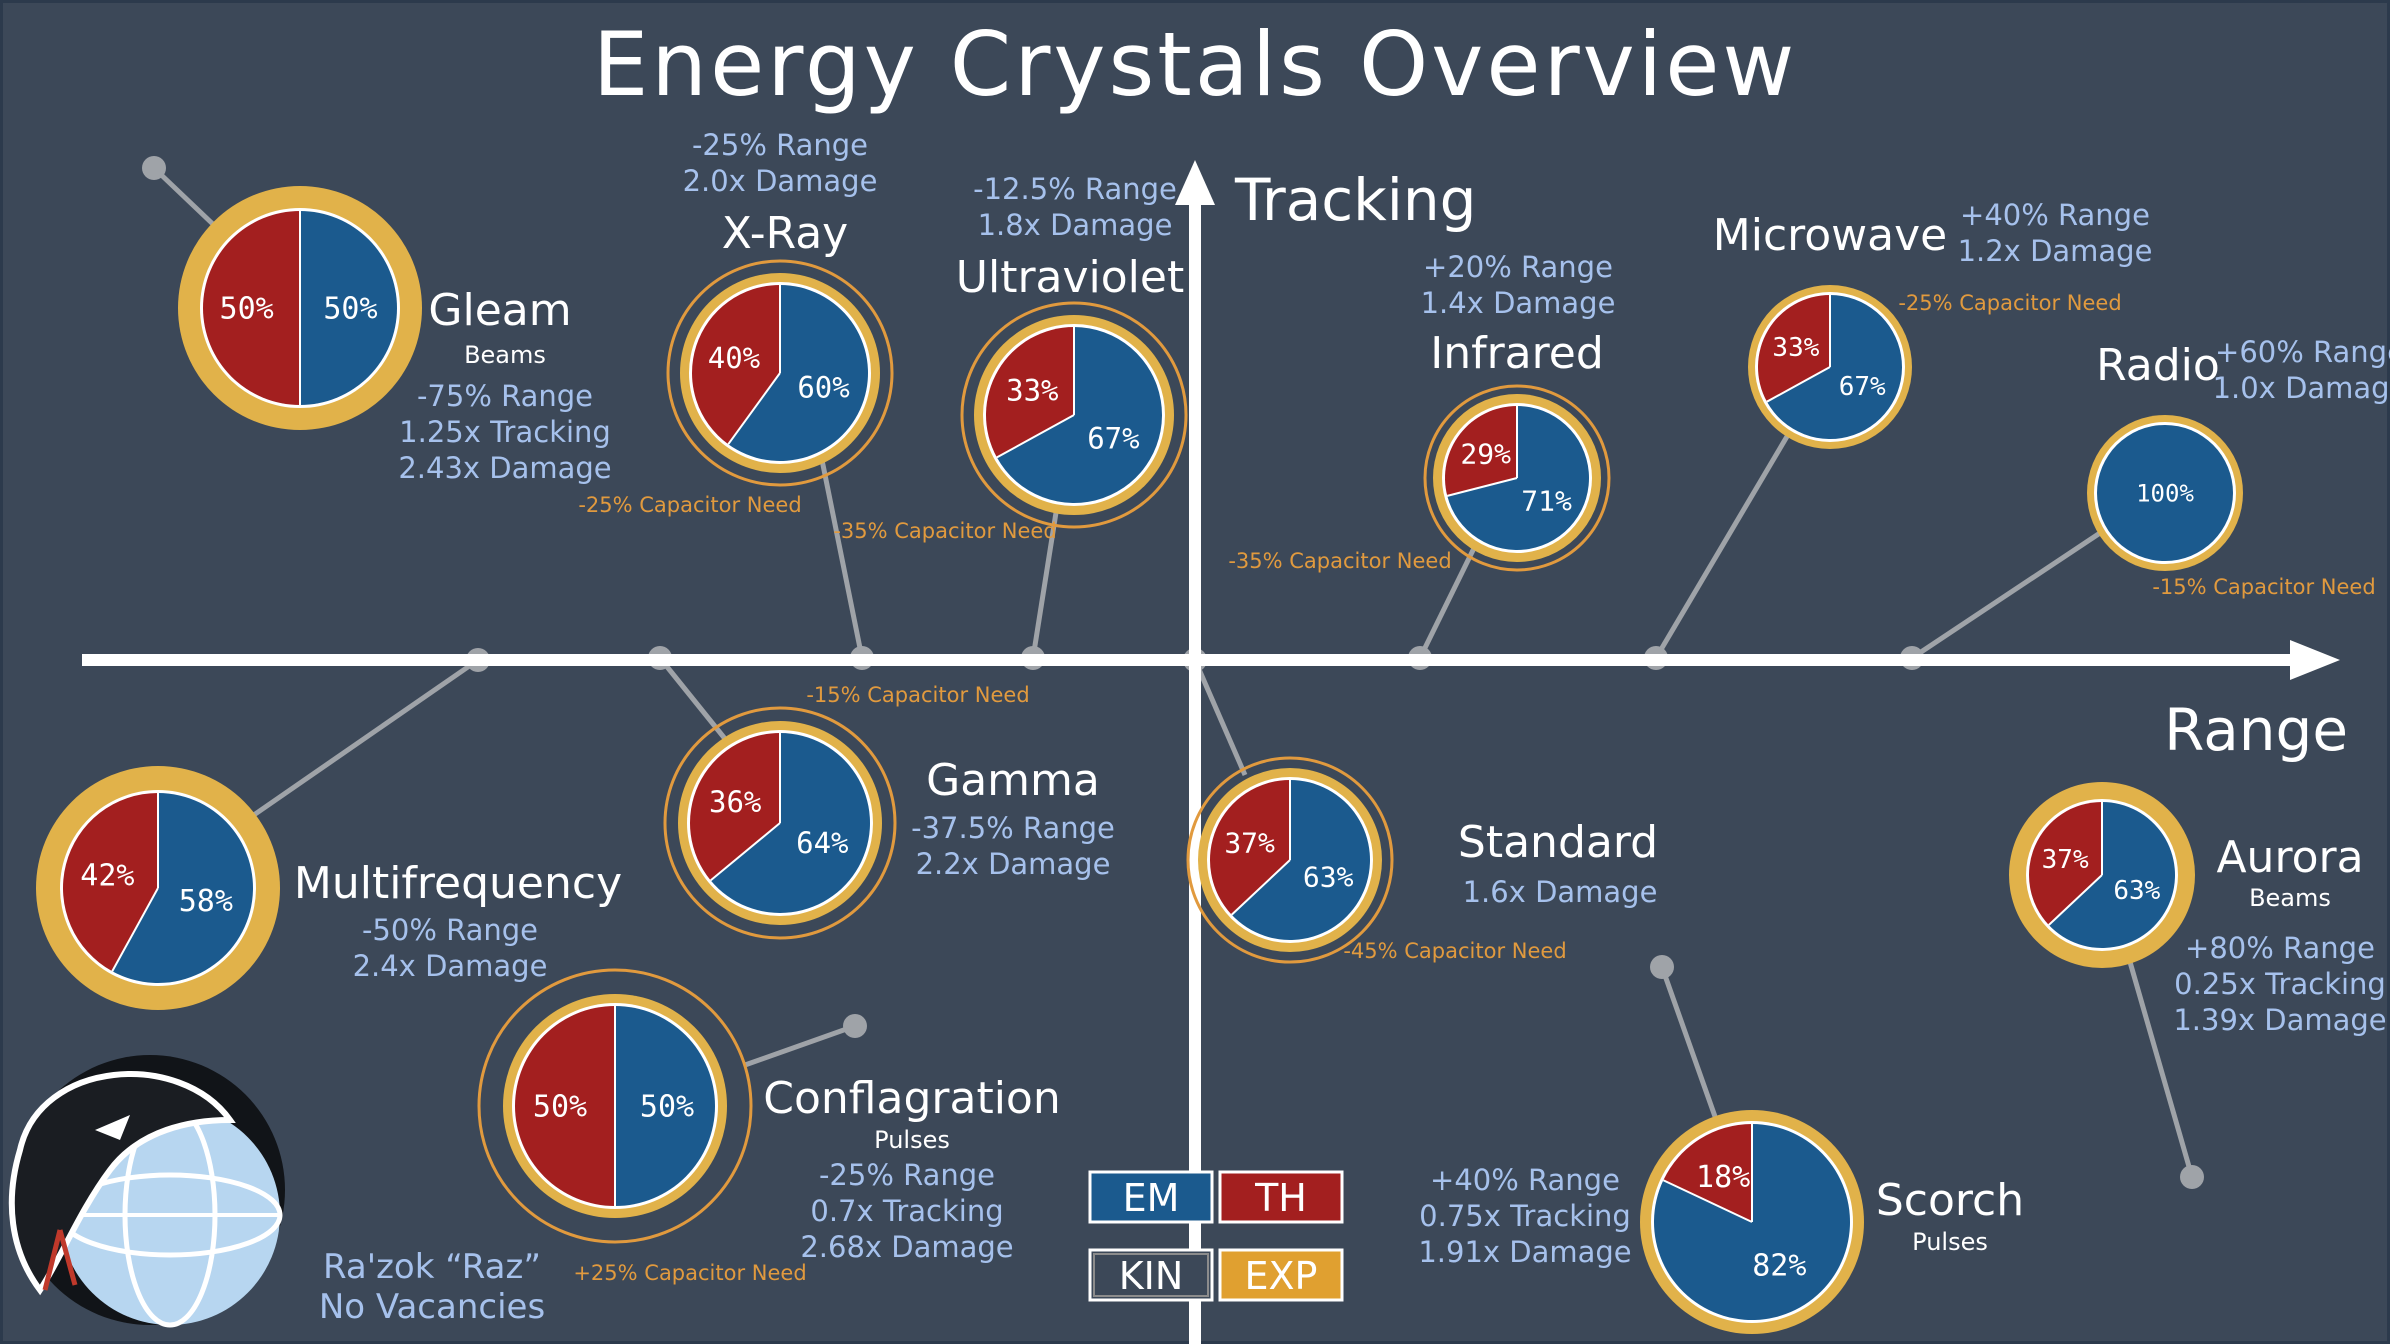 This screenshot has height=1344, width=2390. What do you see at coordinates (785, 233) in the screenshot?
I see `x-ray-name: X-Ray` at bounding box center [785, 233].